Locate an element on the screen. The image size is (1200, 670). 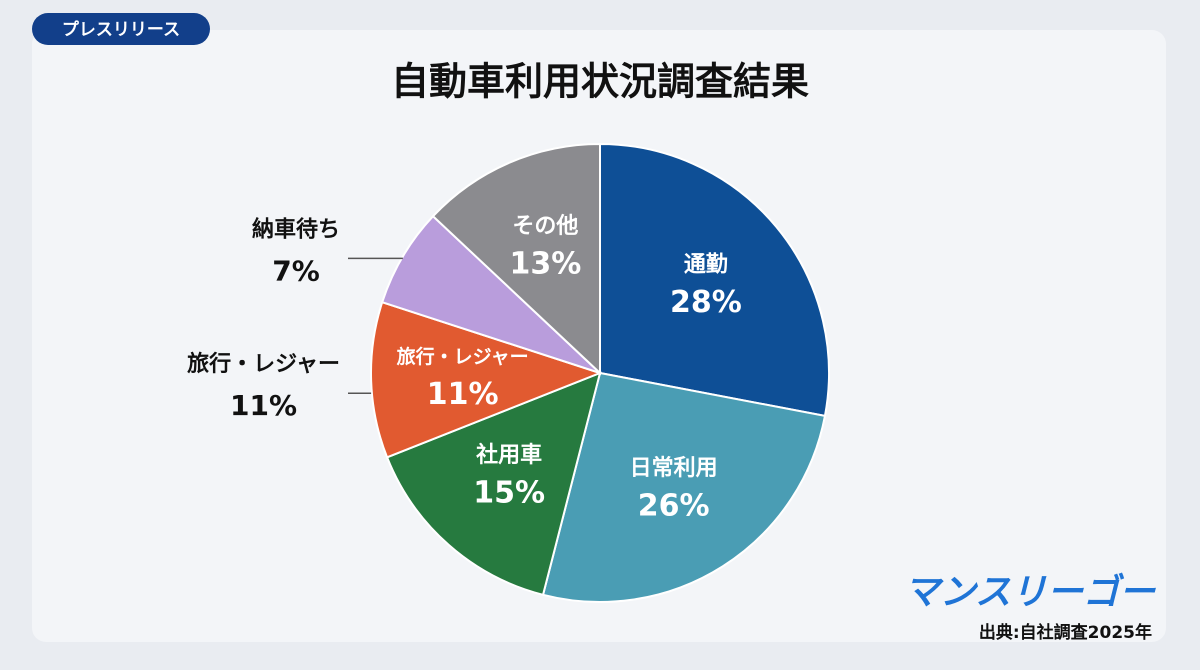
slice-value: 26% is located at coordinates (674, 506).